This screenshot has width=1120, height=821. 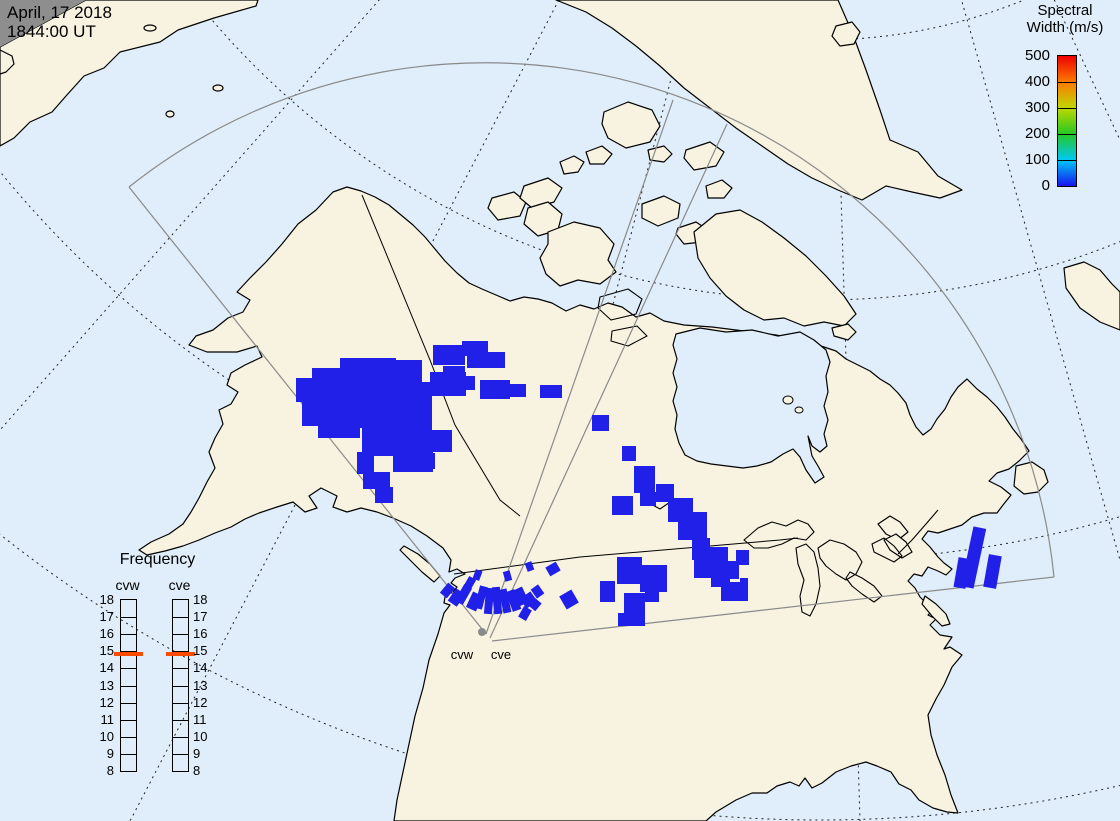 I want to click on frequency-marker-cve, so click(x=180, y=653).